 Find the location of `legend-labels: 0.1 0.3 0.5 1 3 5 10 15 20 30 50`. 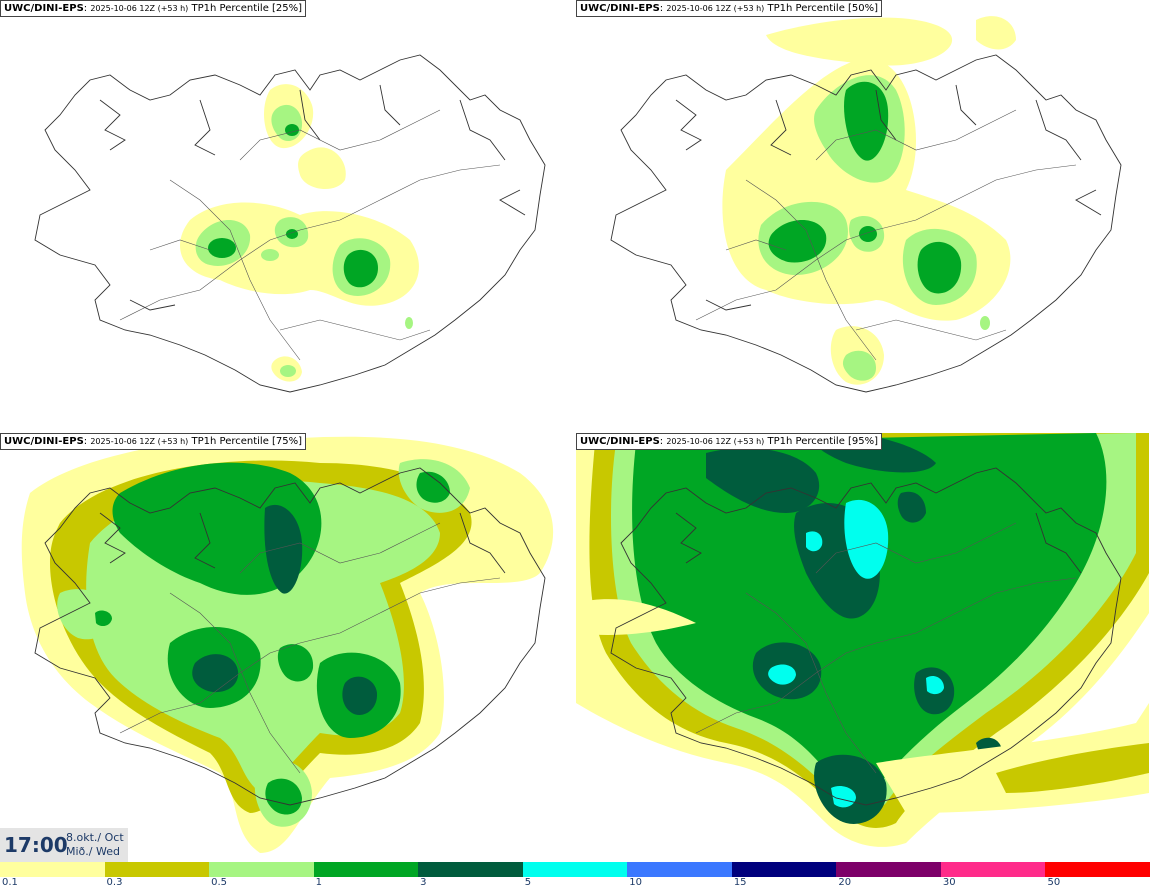

legend-labels: 0.1 0.3 0.5 1 3 5 10 15 20 30 50 is located at coordinates (575, 884).